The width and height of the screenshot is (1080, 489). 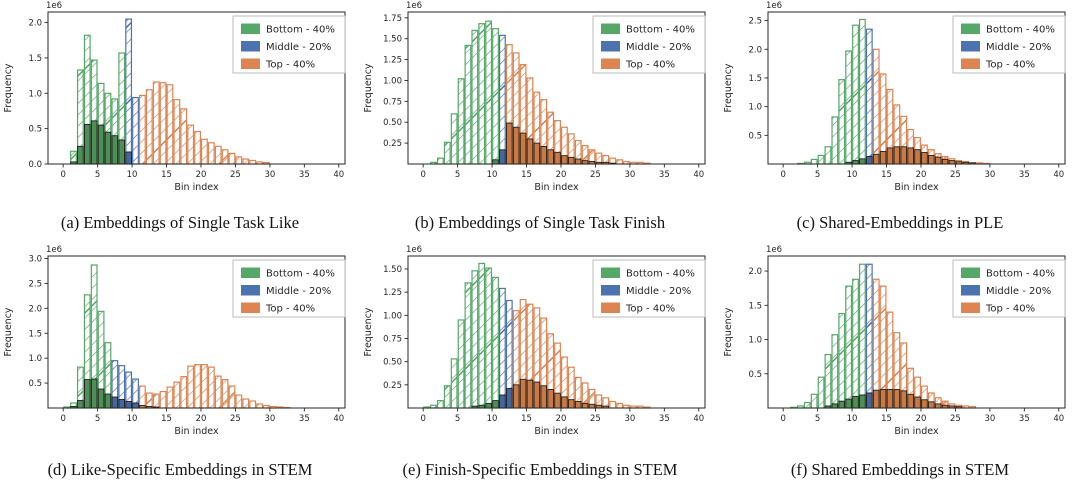 What do you see at coordinates (392, 293) in the screenshot?
I see `svg-text: 1.25` at bounding box center [392, 293].